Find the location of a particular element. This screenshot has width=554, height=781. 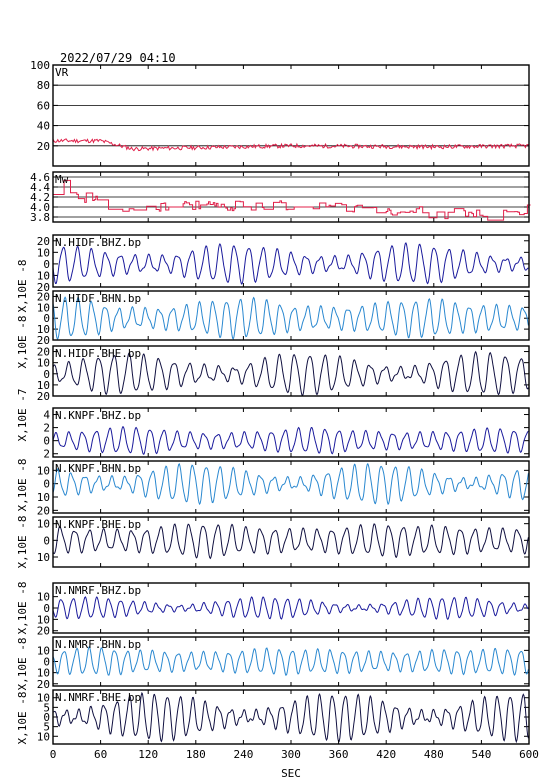

series-knpf-bhe is located at coordinates (290, 541).